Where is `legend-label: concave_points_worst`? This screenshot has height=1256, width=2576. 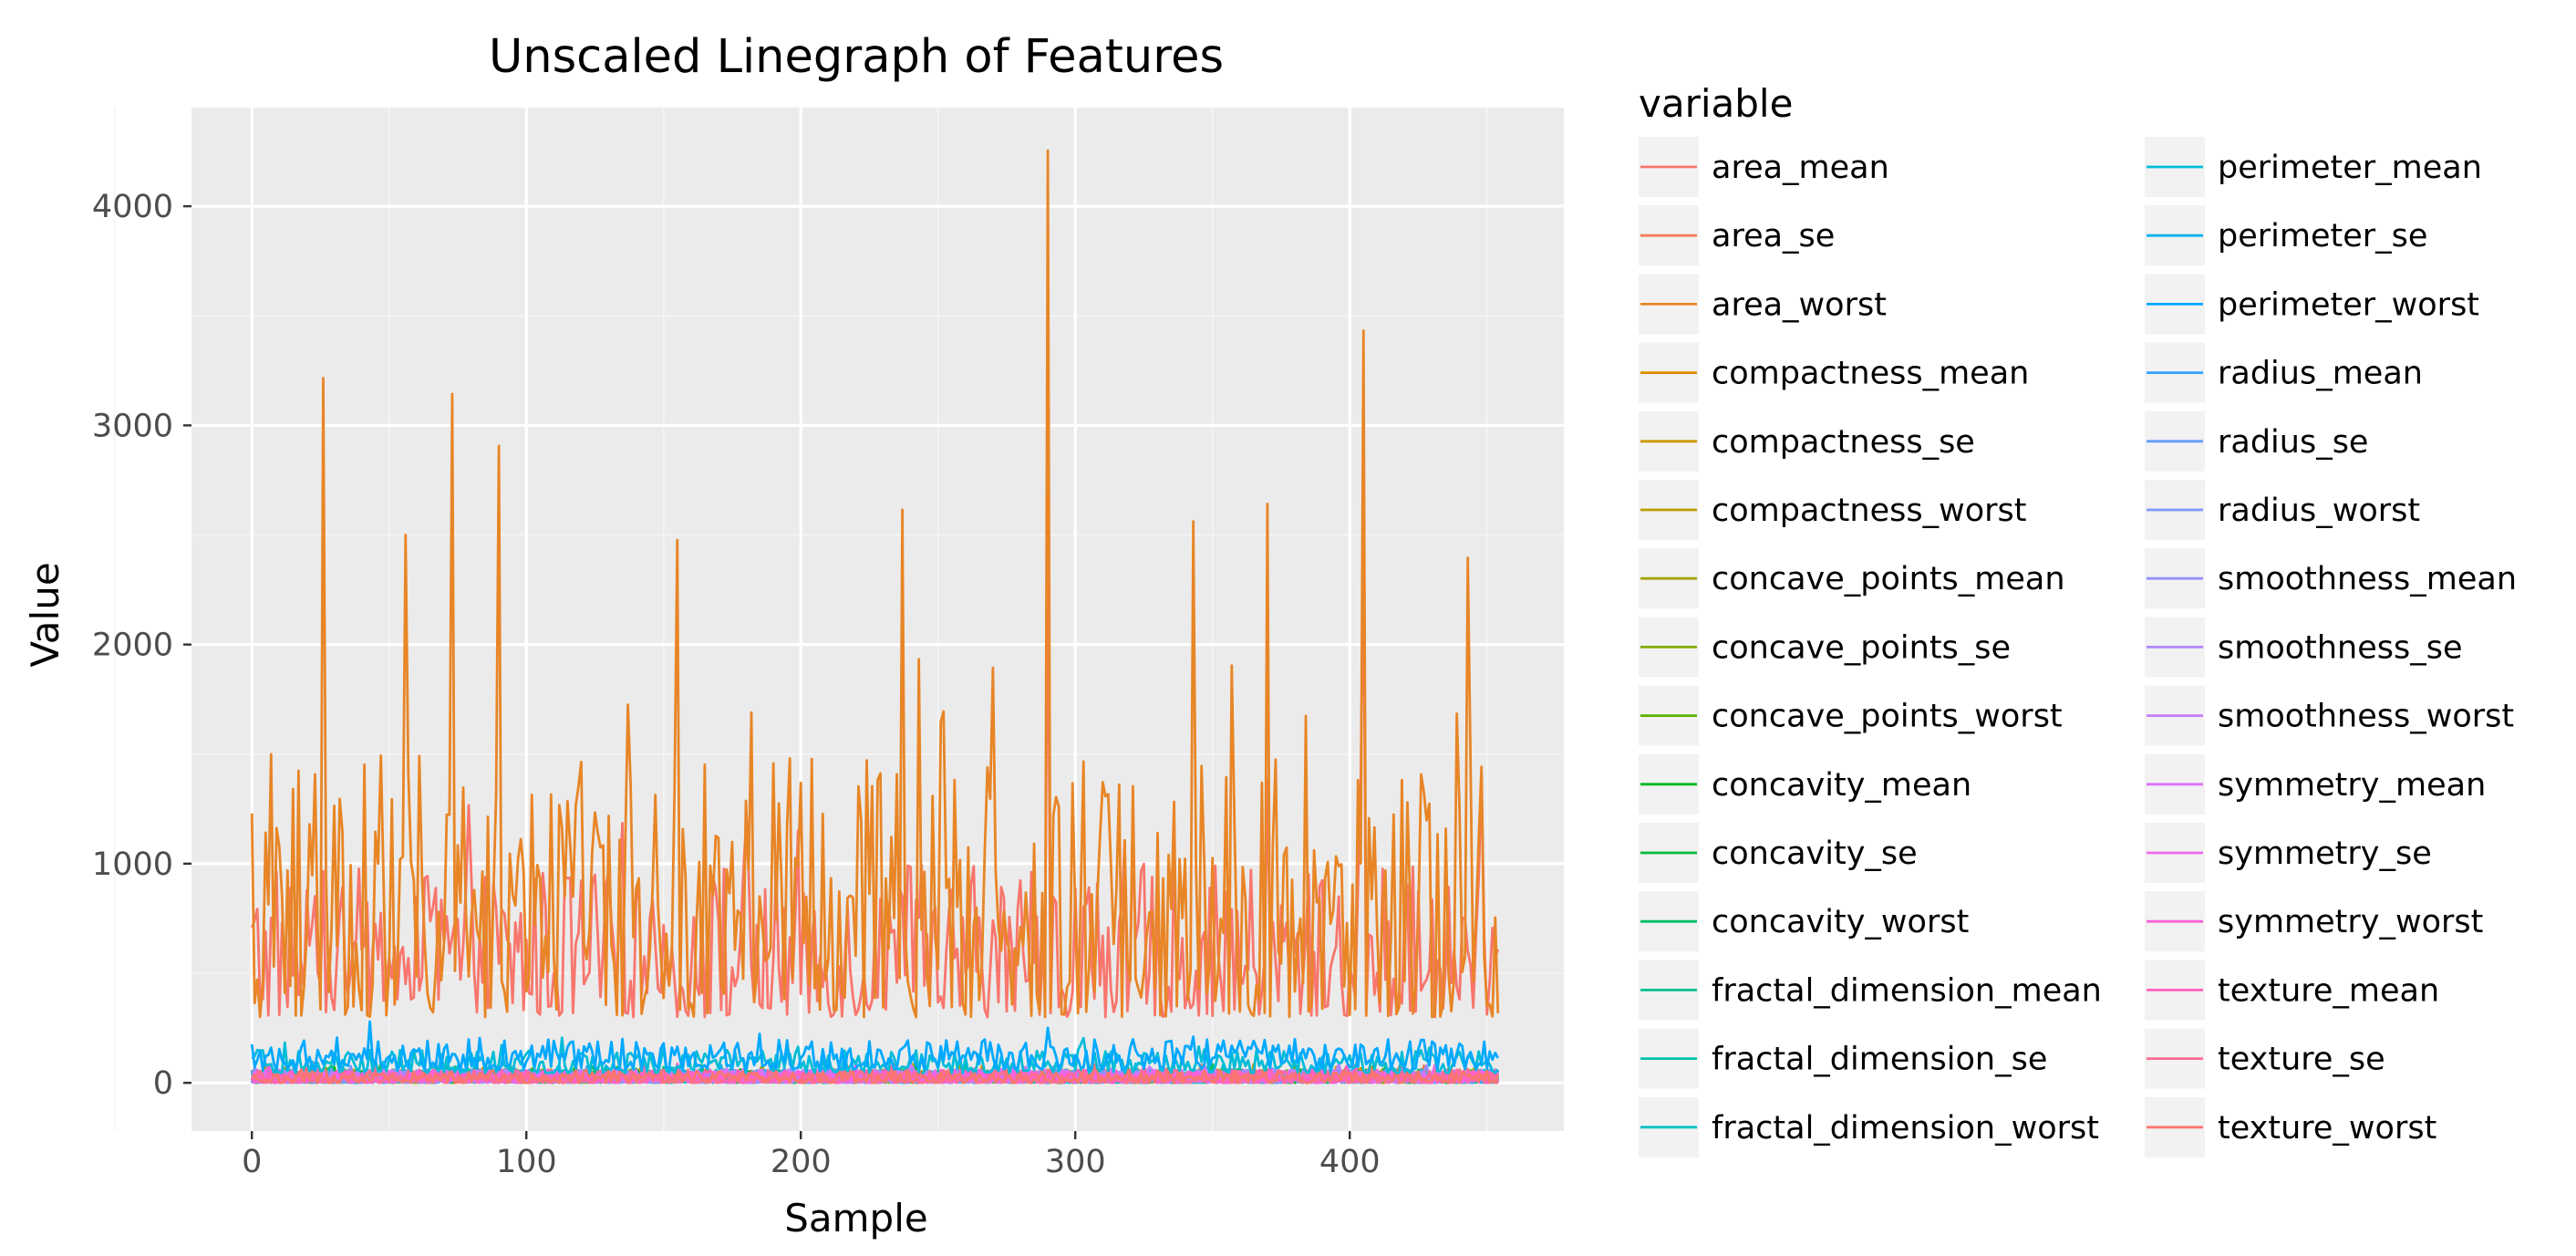 legend-label: concave_points_worst is located at coordinates (1887, 717).